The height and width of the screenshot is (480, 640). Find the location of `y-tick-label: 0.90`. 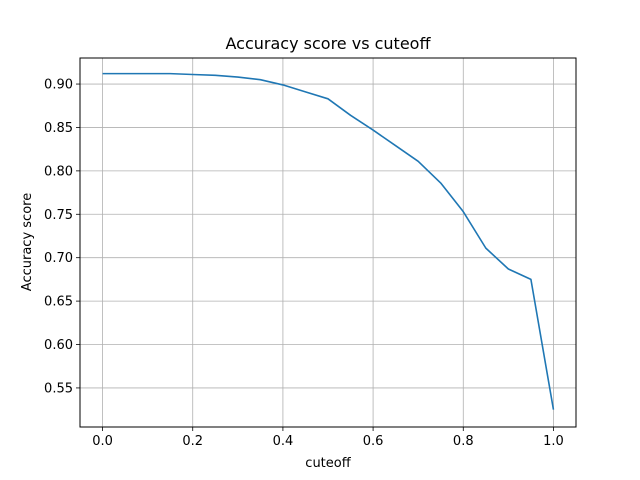

y-tick-label: 0.90 is located at coordinates (58, 85).